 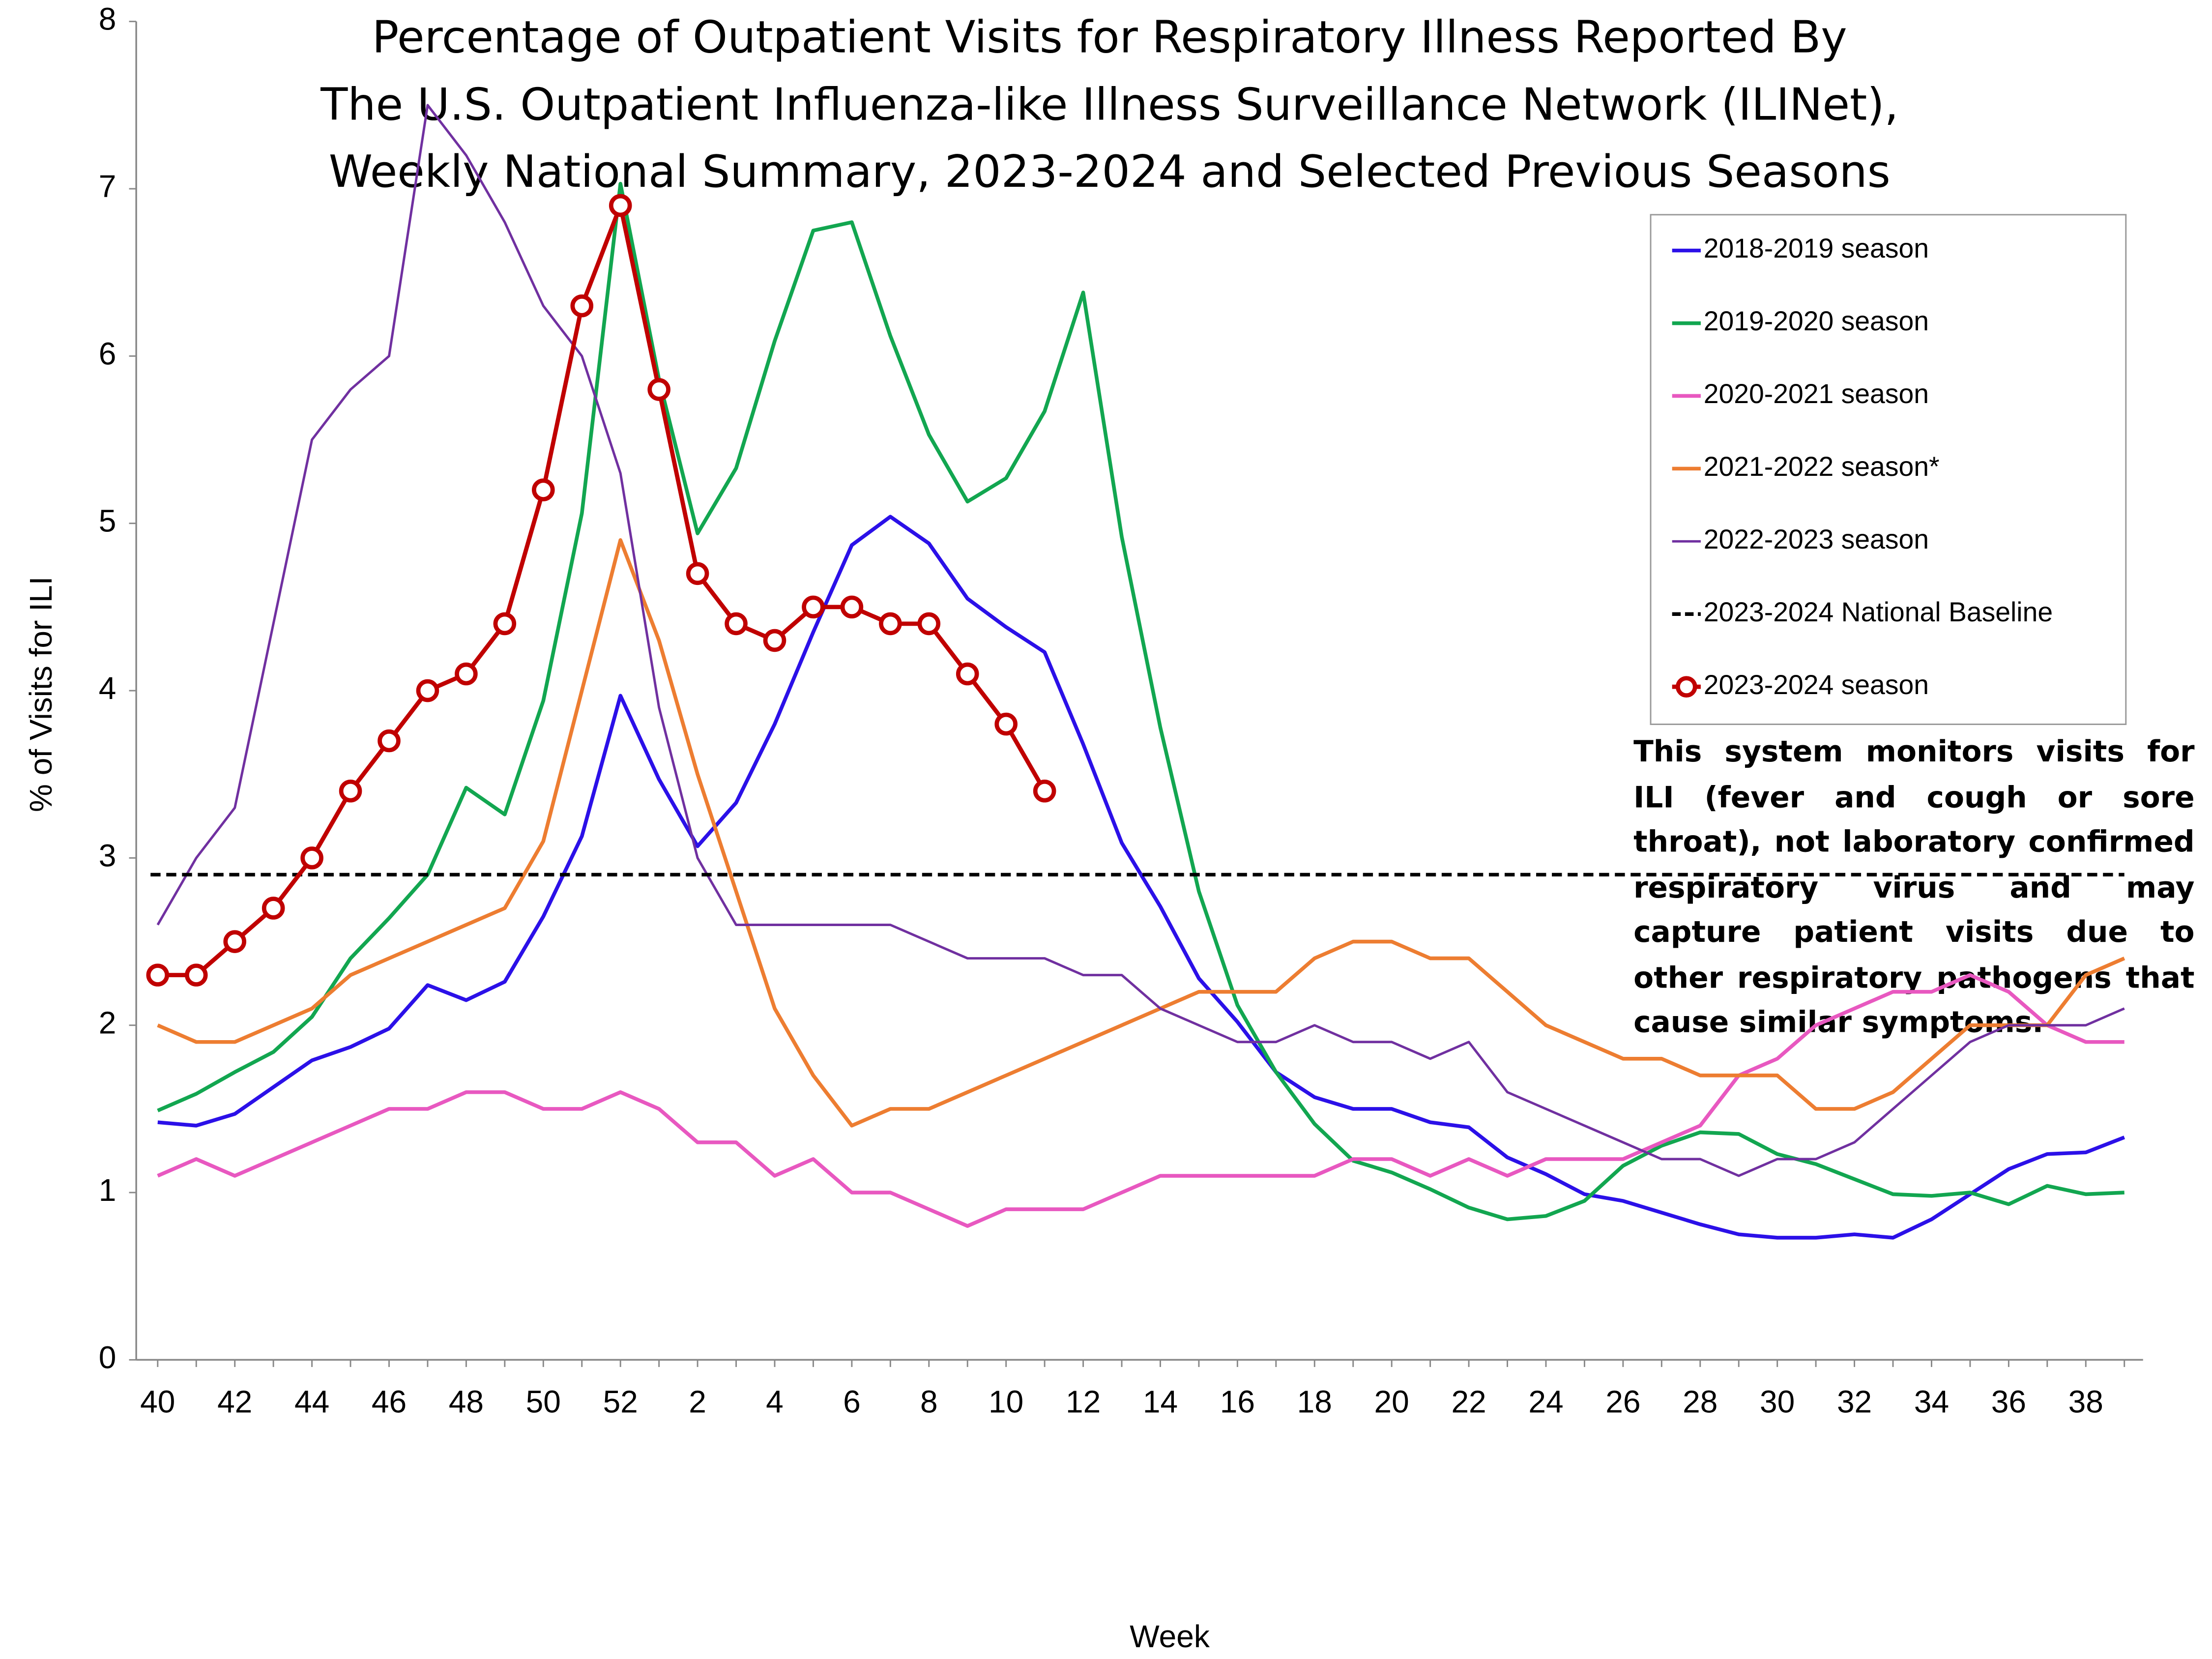 I want to click on y-tick-label: 4, so click(x=108, y=688).